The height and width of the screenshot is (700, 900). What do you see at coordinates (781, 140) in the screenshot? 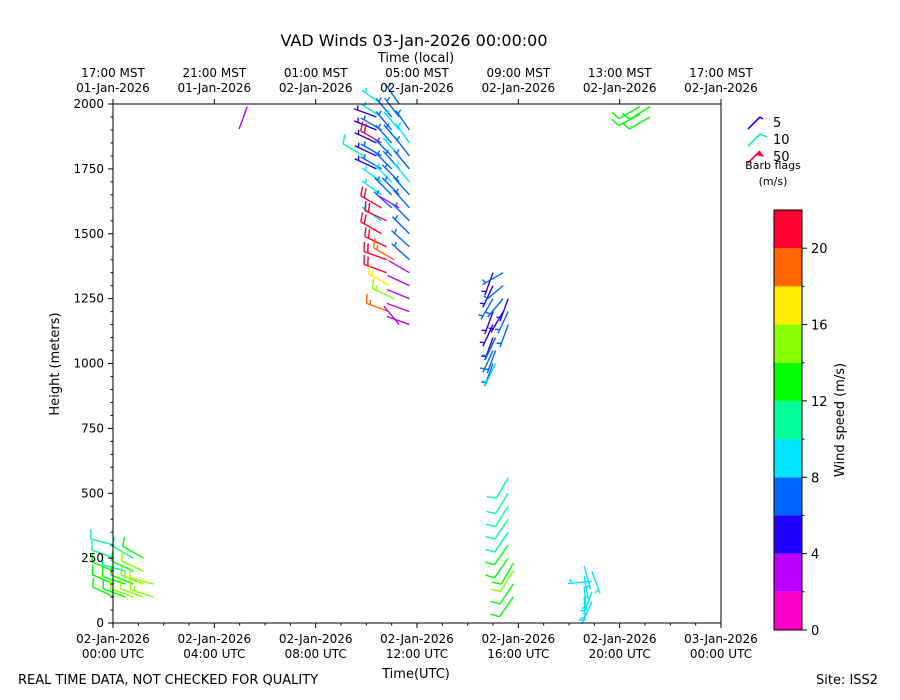
I see `legend-label: 10` at bounding box center [781, 140].